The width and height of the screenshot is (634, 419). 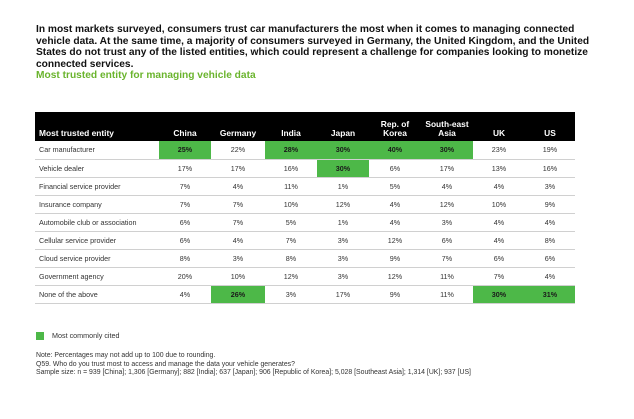 I want to click on table-cell: 9%, so click(x=395, y=258).